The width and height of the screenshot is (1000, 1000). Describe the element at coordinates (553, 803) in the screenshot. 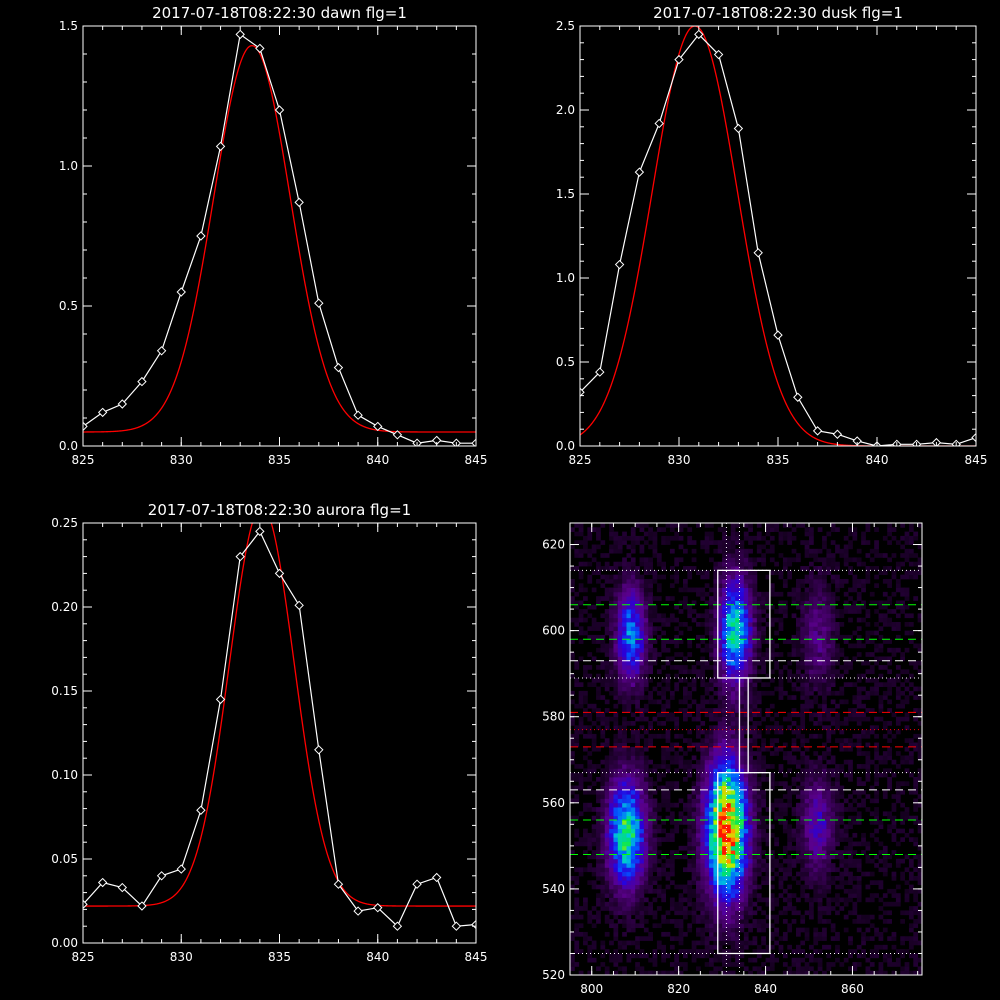

I see `y-tick-label: 560` at that location.